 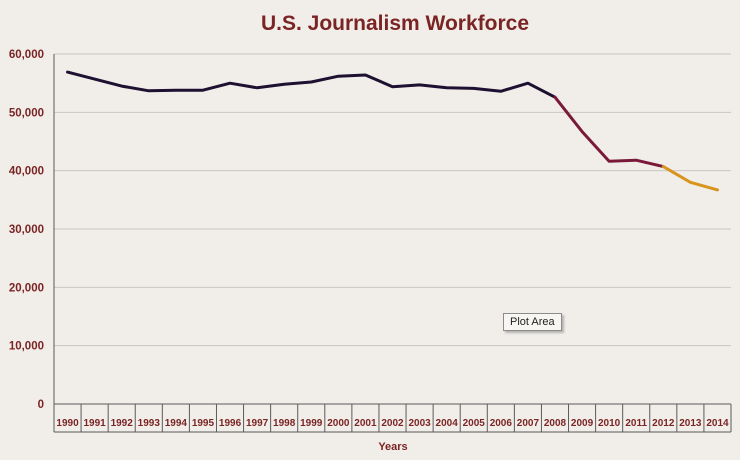 I want to click on x-tick-label: 1997, so click(x=257, y=423).